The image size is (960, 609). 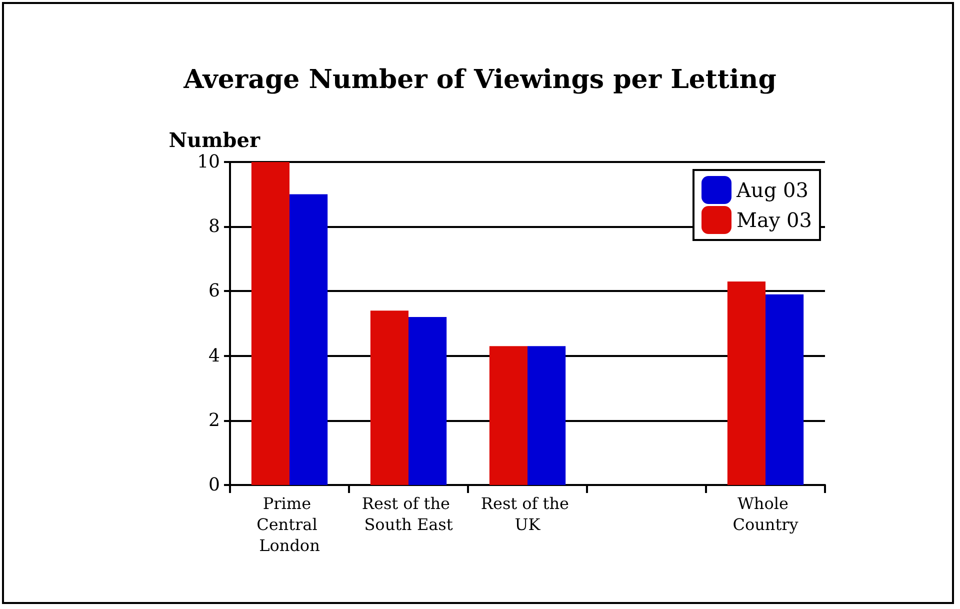 I want to click on x-tick-label: Rest of the South East, so click(x=409, y=514).